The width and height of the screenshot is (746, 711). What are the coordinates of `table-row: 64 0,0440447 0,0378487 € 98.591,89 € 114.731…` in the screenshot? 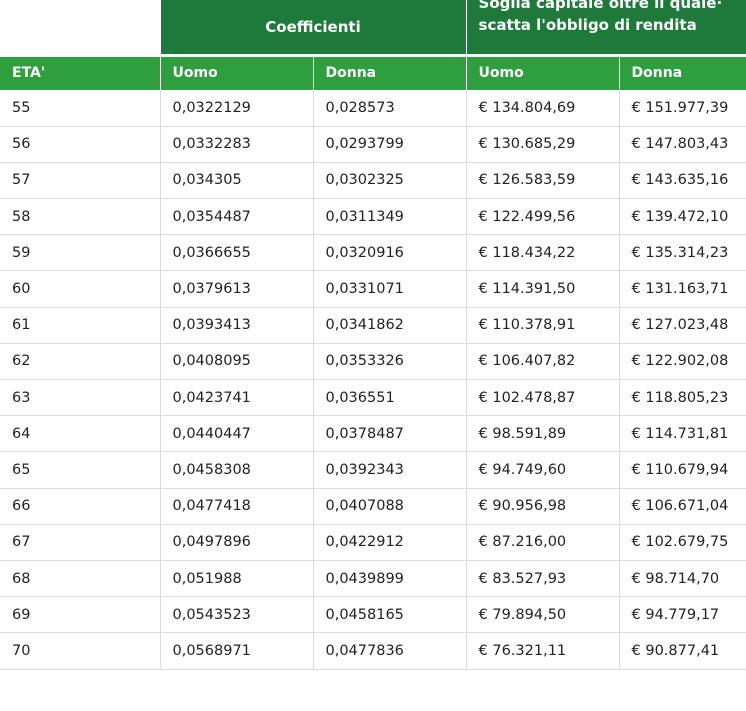 It's located at (373, 434).